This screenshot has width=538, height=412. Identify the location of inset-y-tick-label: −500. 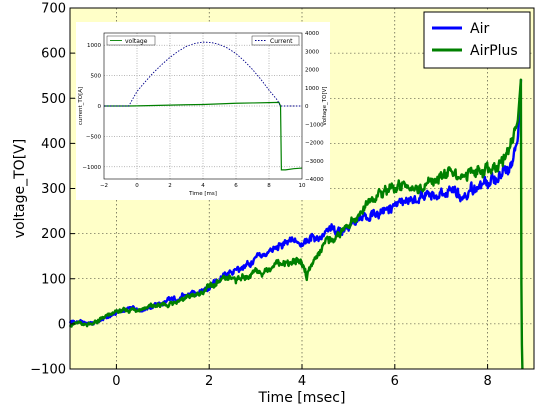
(94, 137).